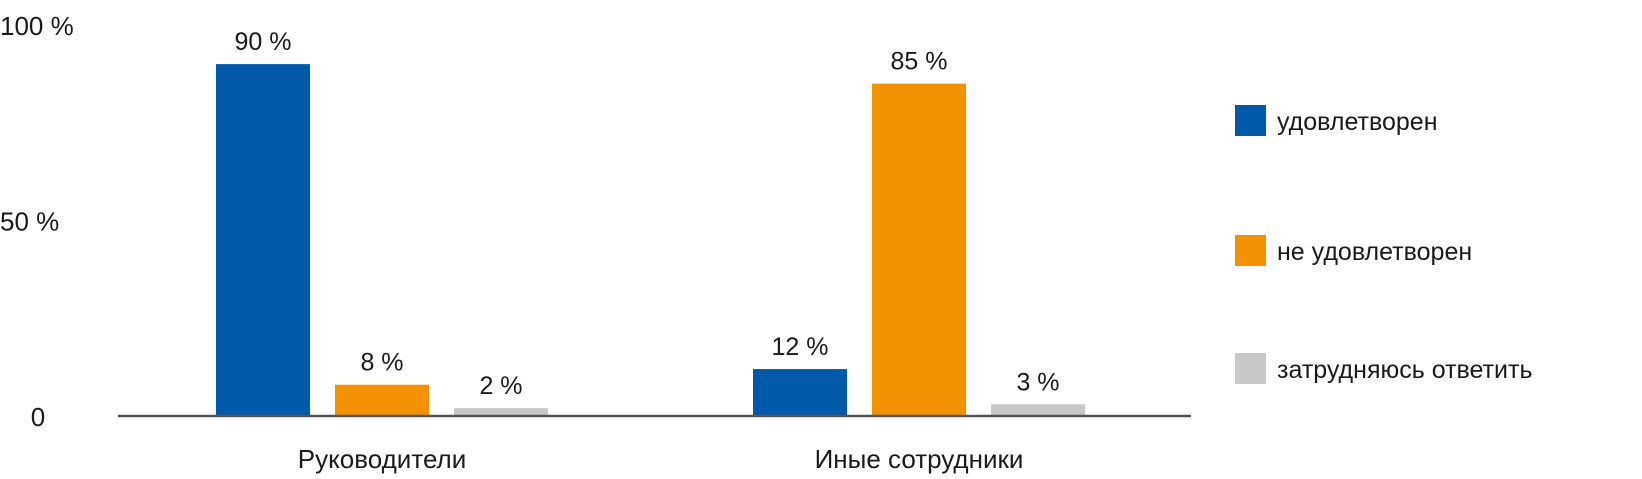  I want to click on data-label: 2 %, so click(500, 386).